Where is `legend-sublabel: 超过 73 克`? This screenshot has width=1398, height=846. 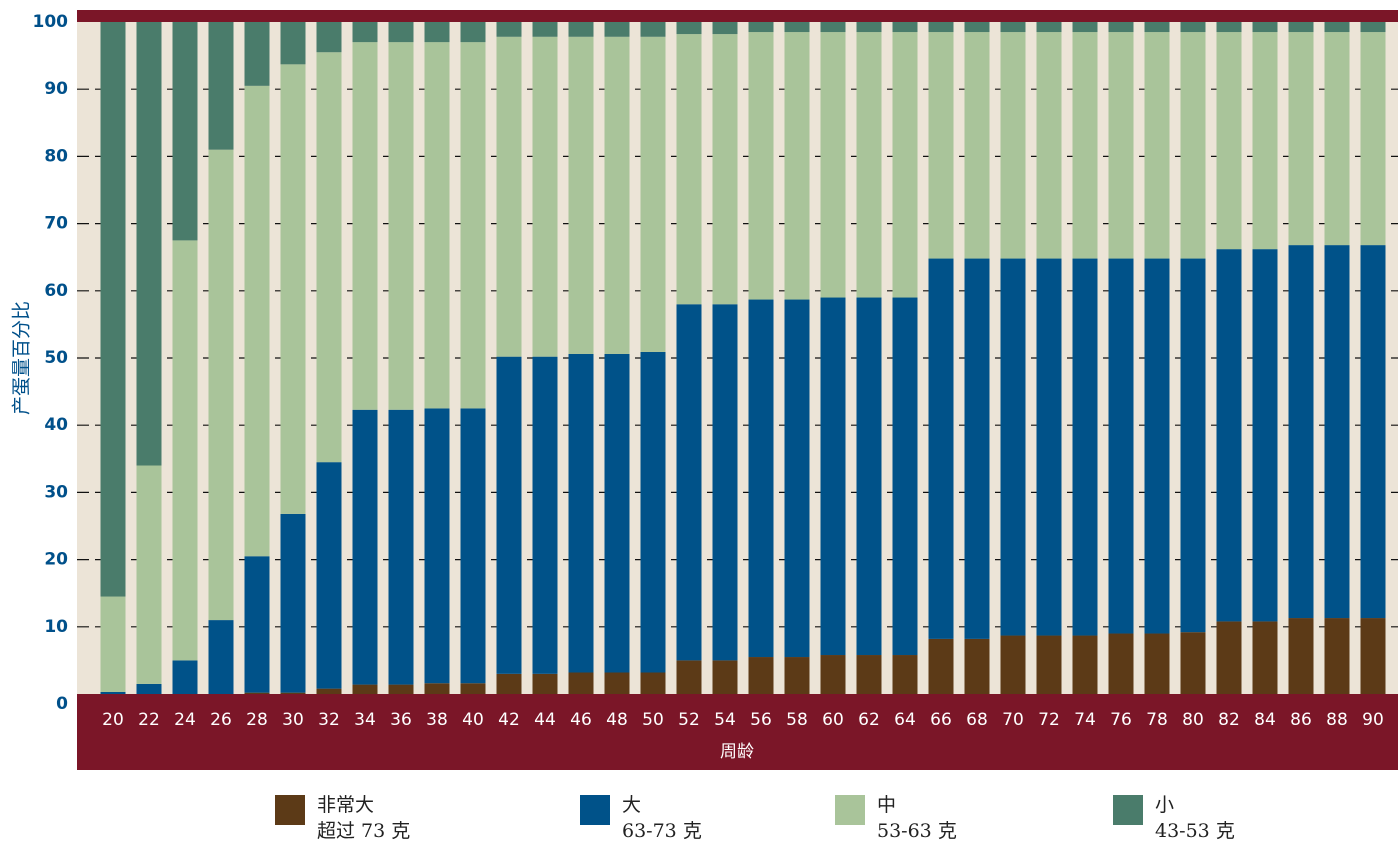 legend-sublabel: 超过 73 克 is located at coordinates (363, 831).